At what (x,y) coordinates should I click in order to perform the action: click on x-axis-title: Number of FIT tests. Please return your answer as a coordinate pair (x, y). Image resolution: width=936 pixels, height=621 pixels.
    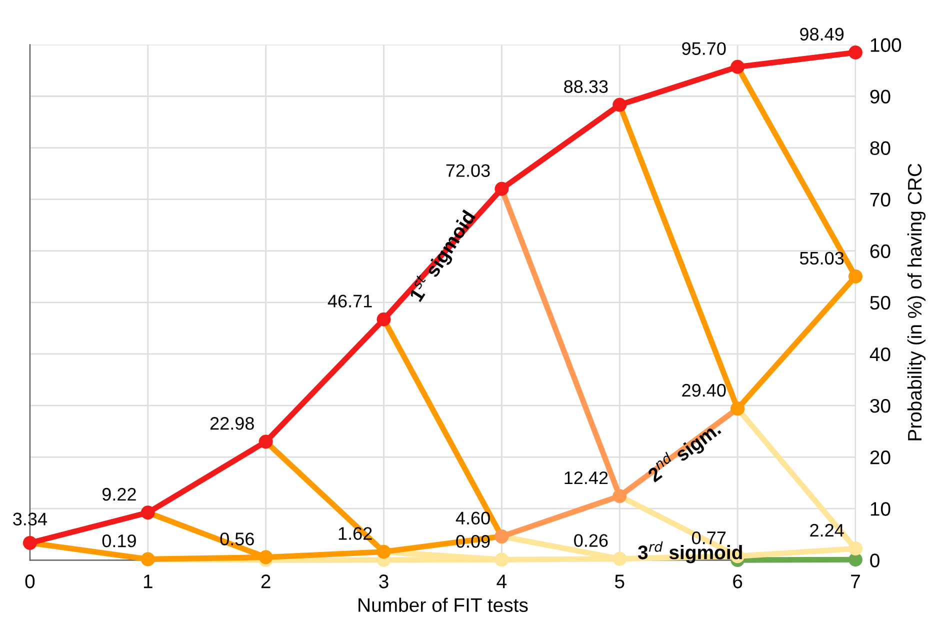
    Looking at the image, I should click on (443, 605).